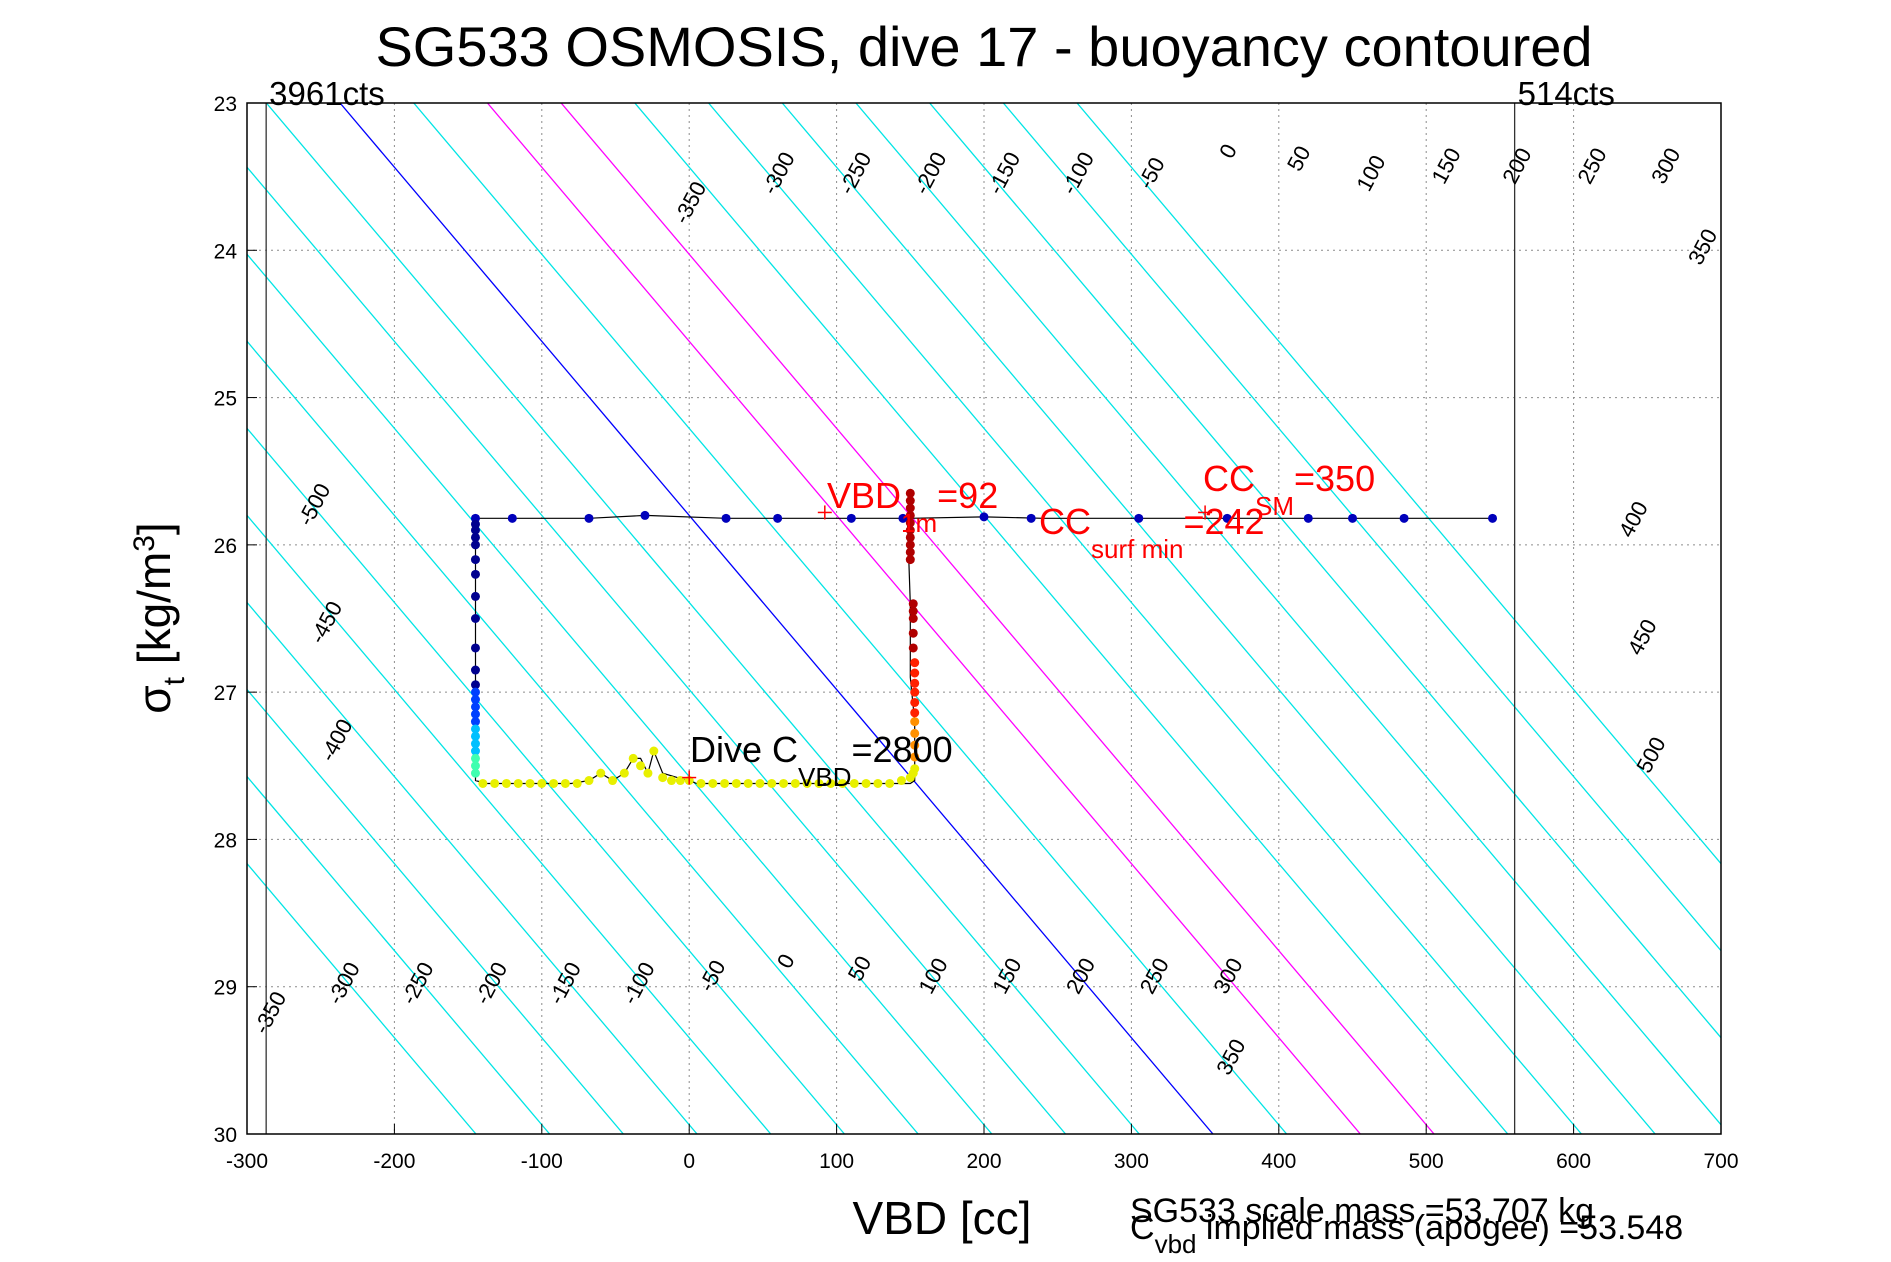 Image resolution: width=1891 pixels, height=1262 pixels. What do you see at coordinates (1278, 1161) in the screenshot?
I see `x-tick-label: 400` at bounding box center [1278, 1161].